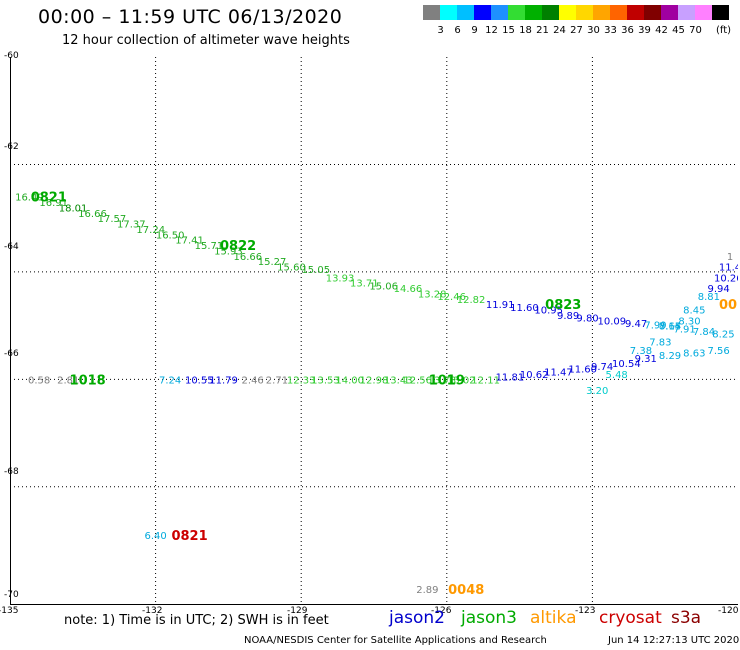 The height and width of the screenshot is (650, 740). What do you see at coordinates (461, 380) in the screenshot?
I see `swh-value-label: 13.02` at bounding box center [461, 380].